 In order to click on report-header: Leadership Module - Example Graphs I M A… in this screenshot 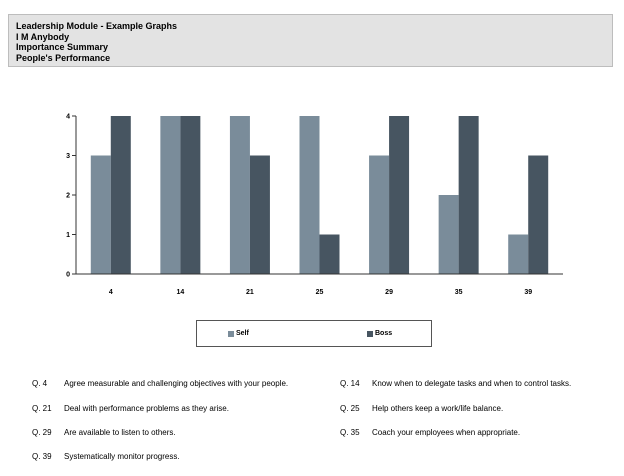, I will do `click(310, 40)`.